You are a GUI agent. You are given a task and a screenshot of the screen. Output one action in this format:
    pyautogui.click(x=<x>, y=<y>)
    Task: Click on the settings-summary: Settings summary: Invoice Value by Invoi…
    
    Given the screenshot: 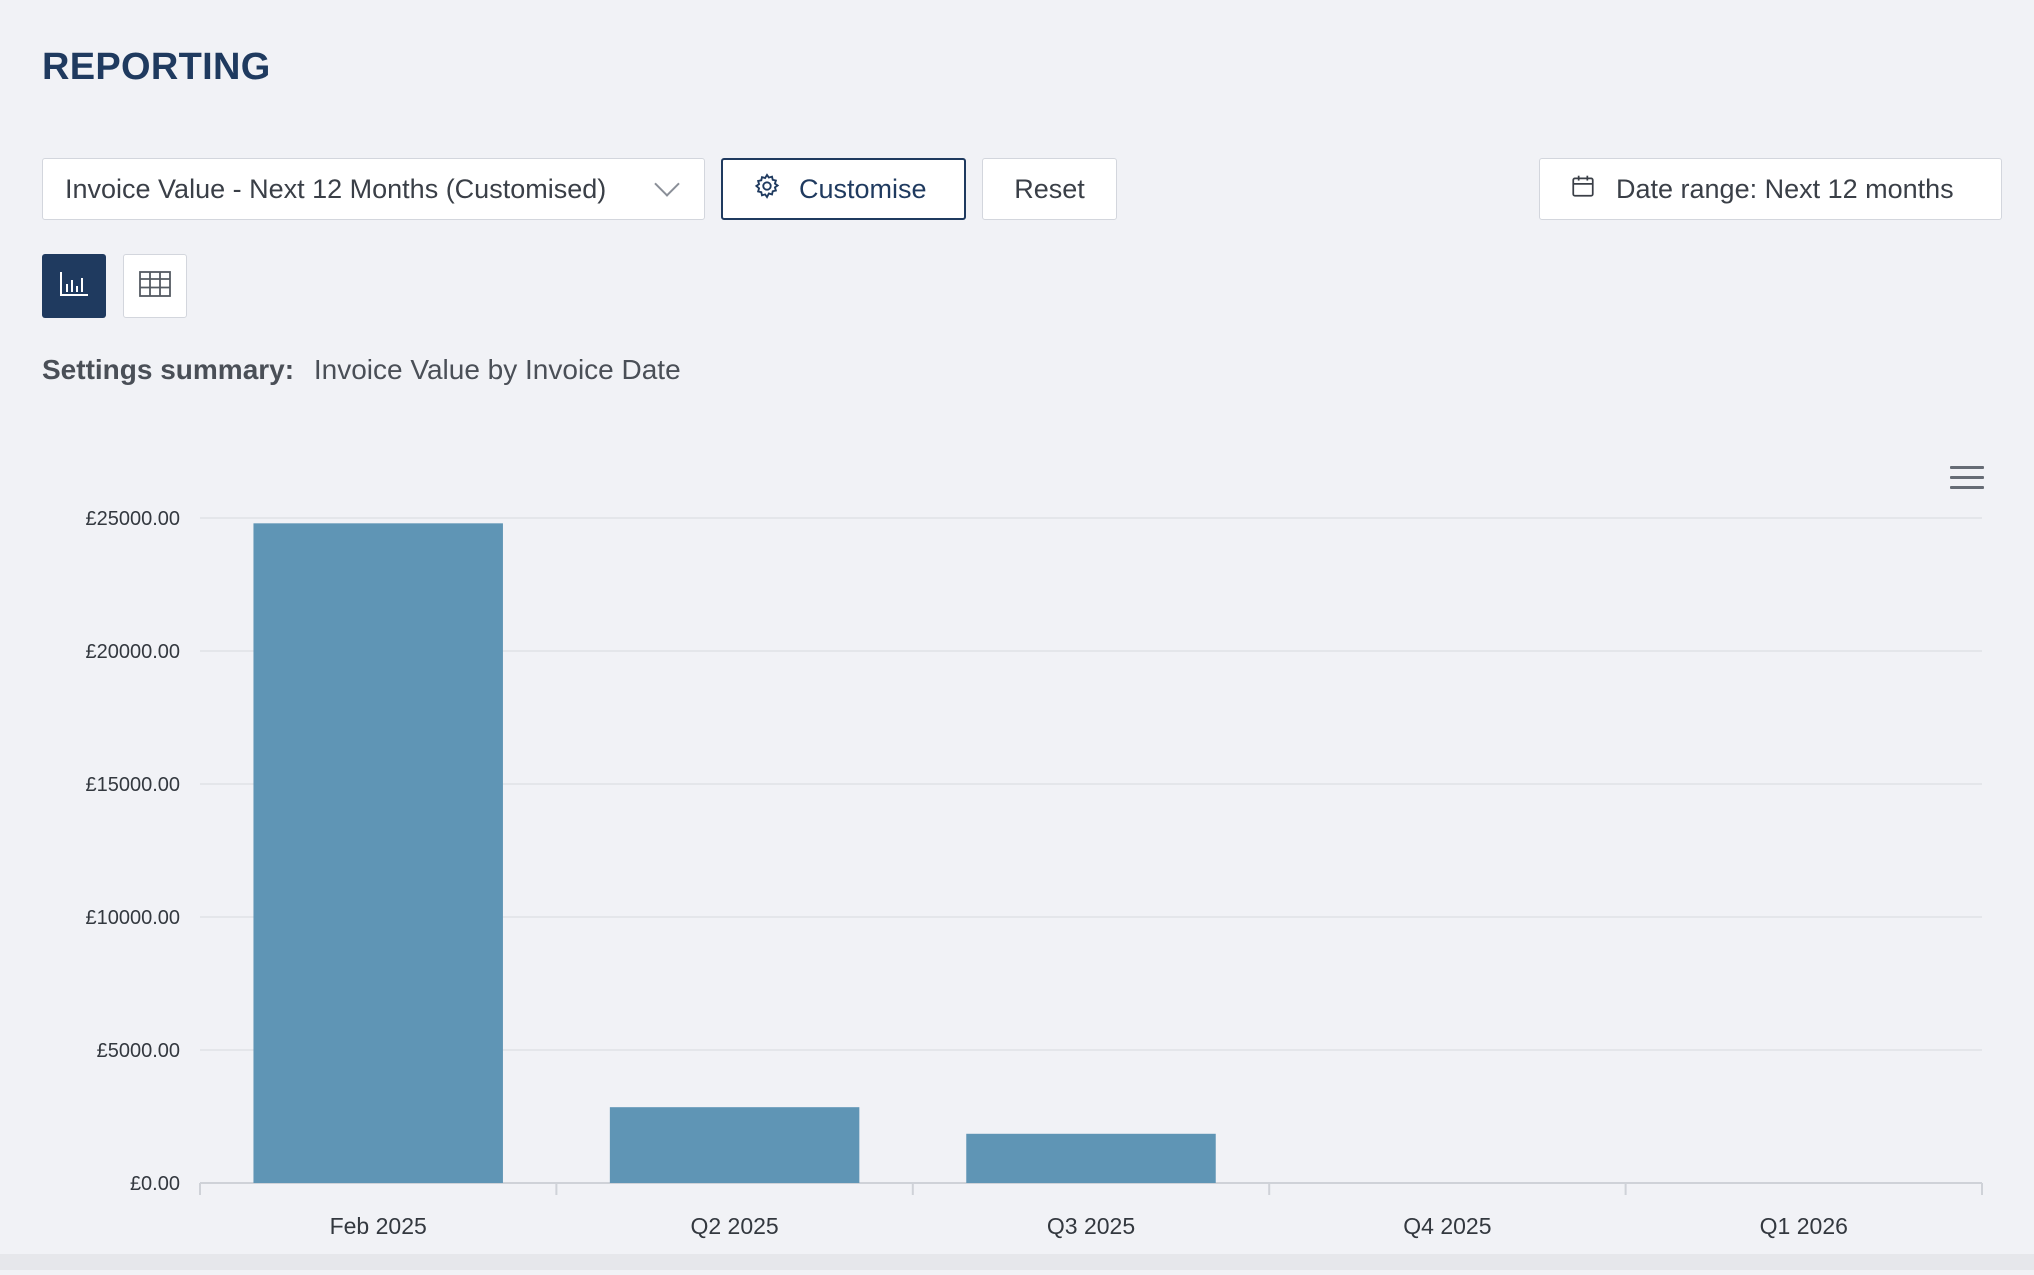 What is the action you would take?
    pyautogui.click(x=361, y=370)
    